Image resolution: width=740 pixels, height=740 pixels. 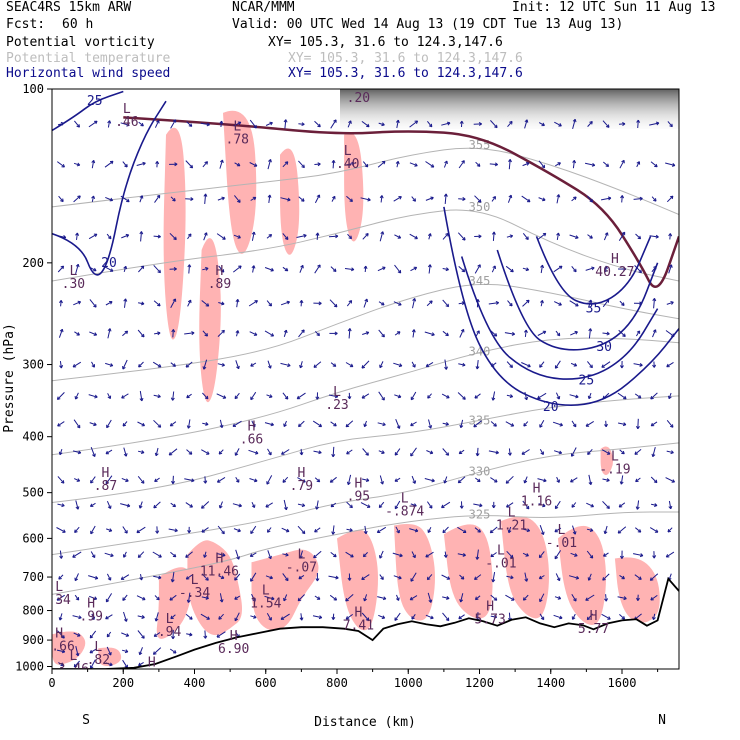 I want to click on extremum-value: .30, so click(x=73, y=284).